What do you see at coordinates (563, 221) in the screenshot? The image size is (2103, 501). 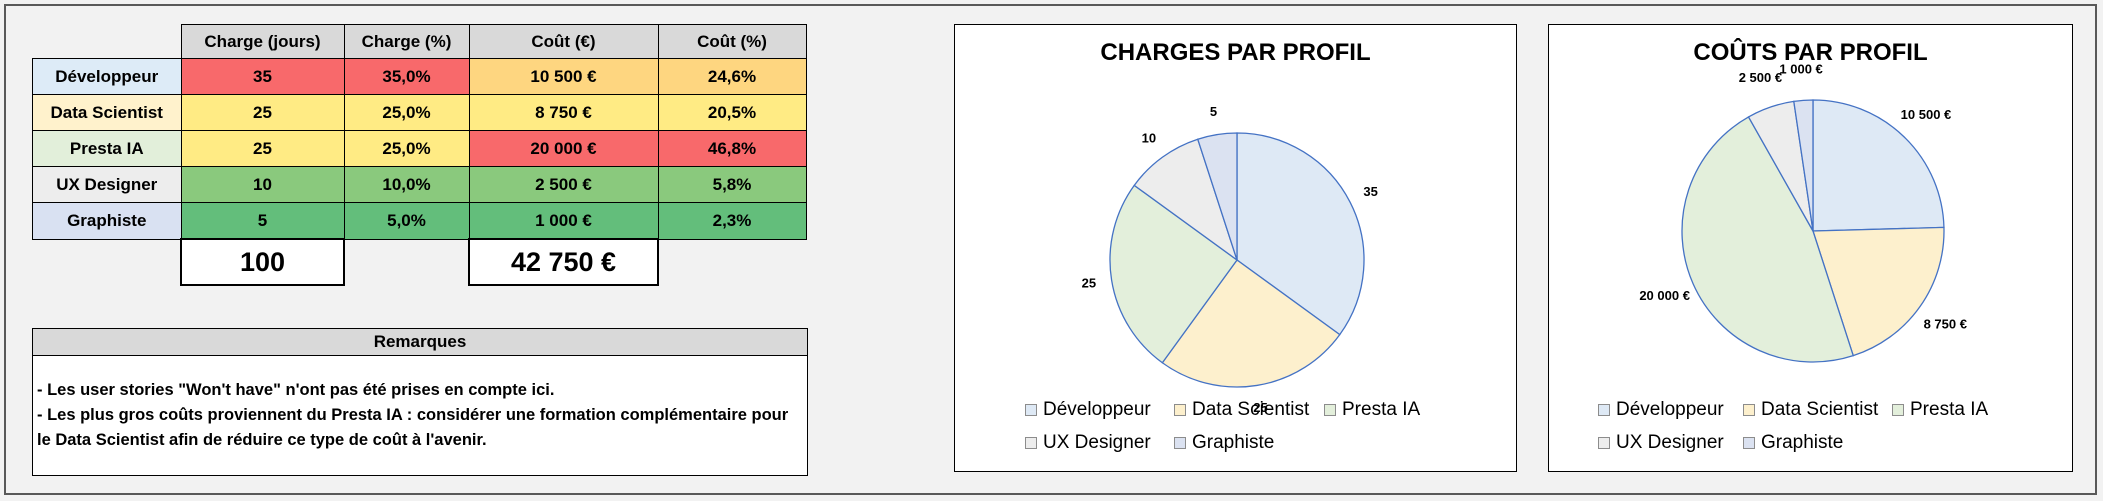 I see `table-cell: 1 000 €` at bounding box center [563, 221].